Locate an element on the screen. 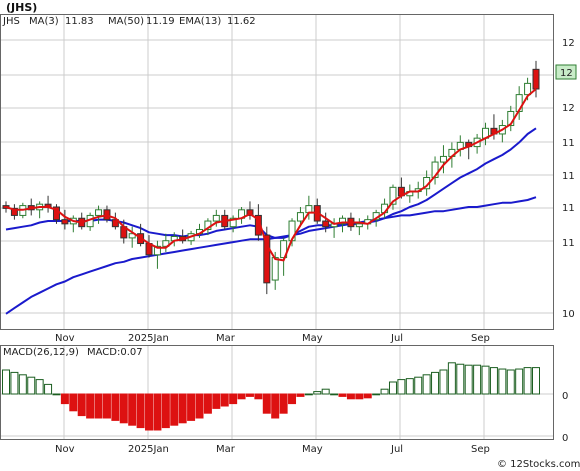  legend-ma3-label: MA(3) is located at coordinates (44, 21).